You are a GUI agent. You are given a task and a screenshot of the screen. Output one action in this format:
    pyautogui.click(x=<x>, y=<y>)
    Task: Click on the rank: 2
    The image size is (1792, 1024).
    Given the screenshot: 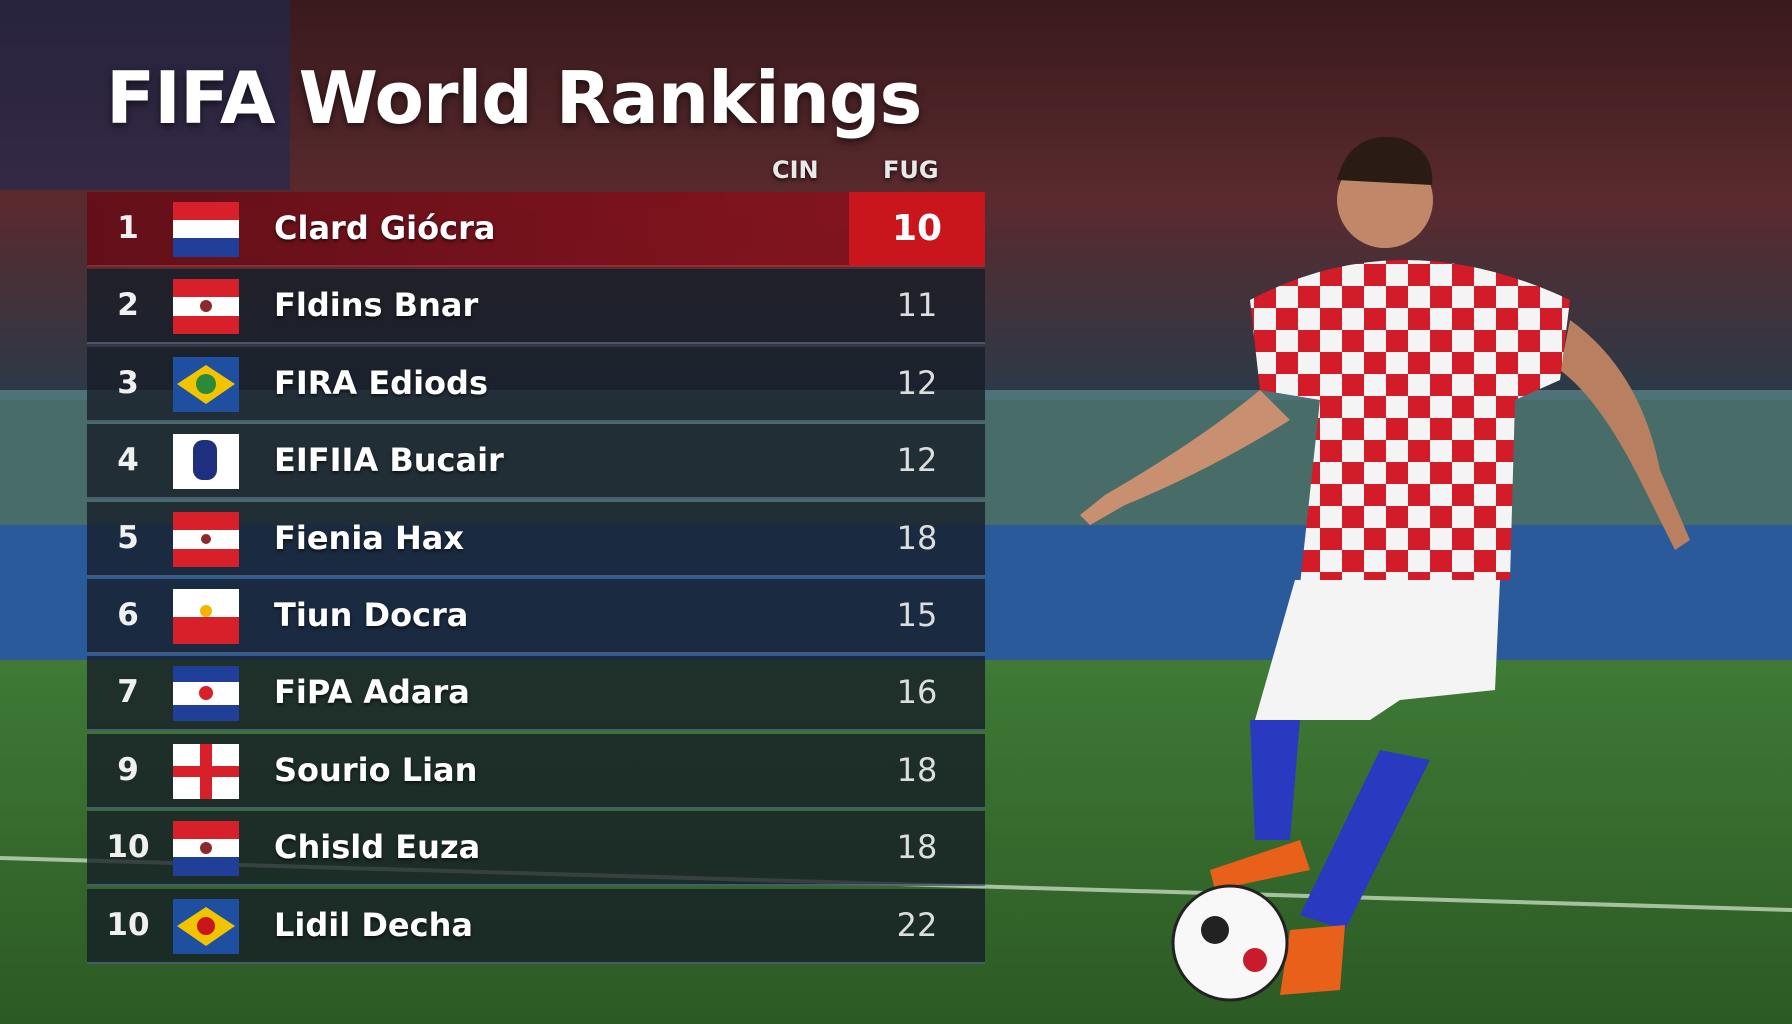 What is the action you would take?
    pyautogui.click(x=128, y=305)
    